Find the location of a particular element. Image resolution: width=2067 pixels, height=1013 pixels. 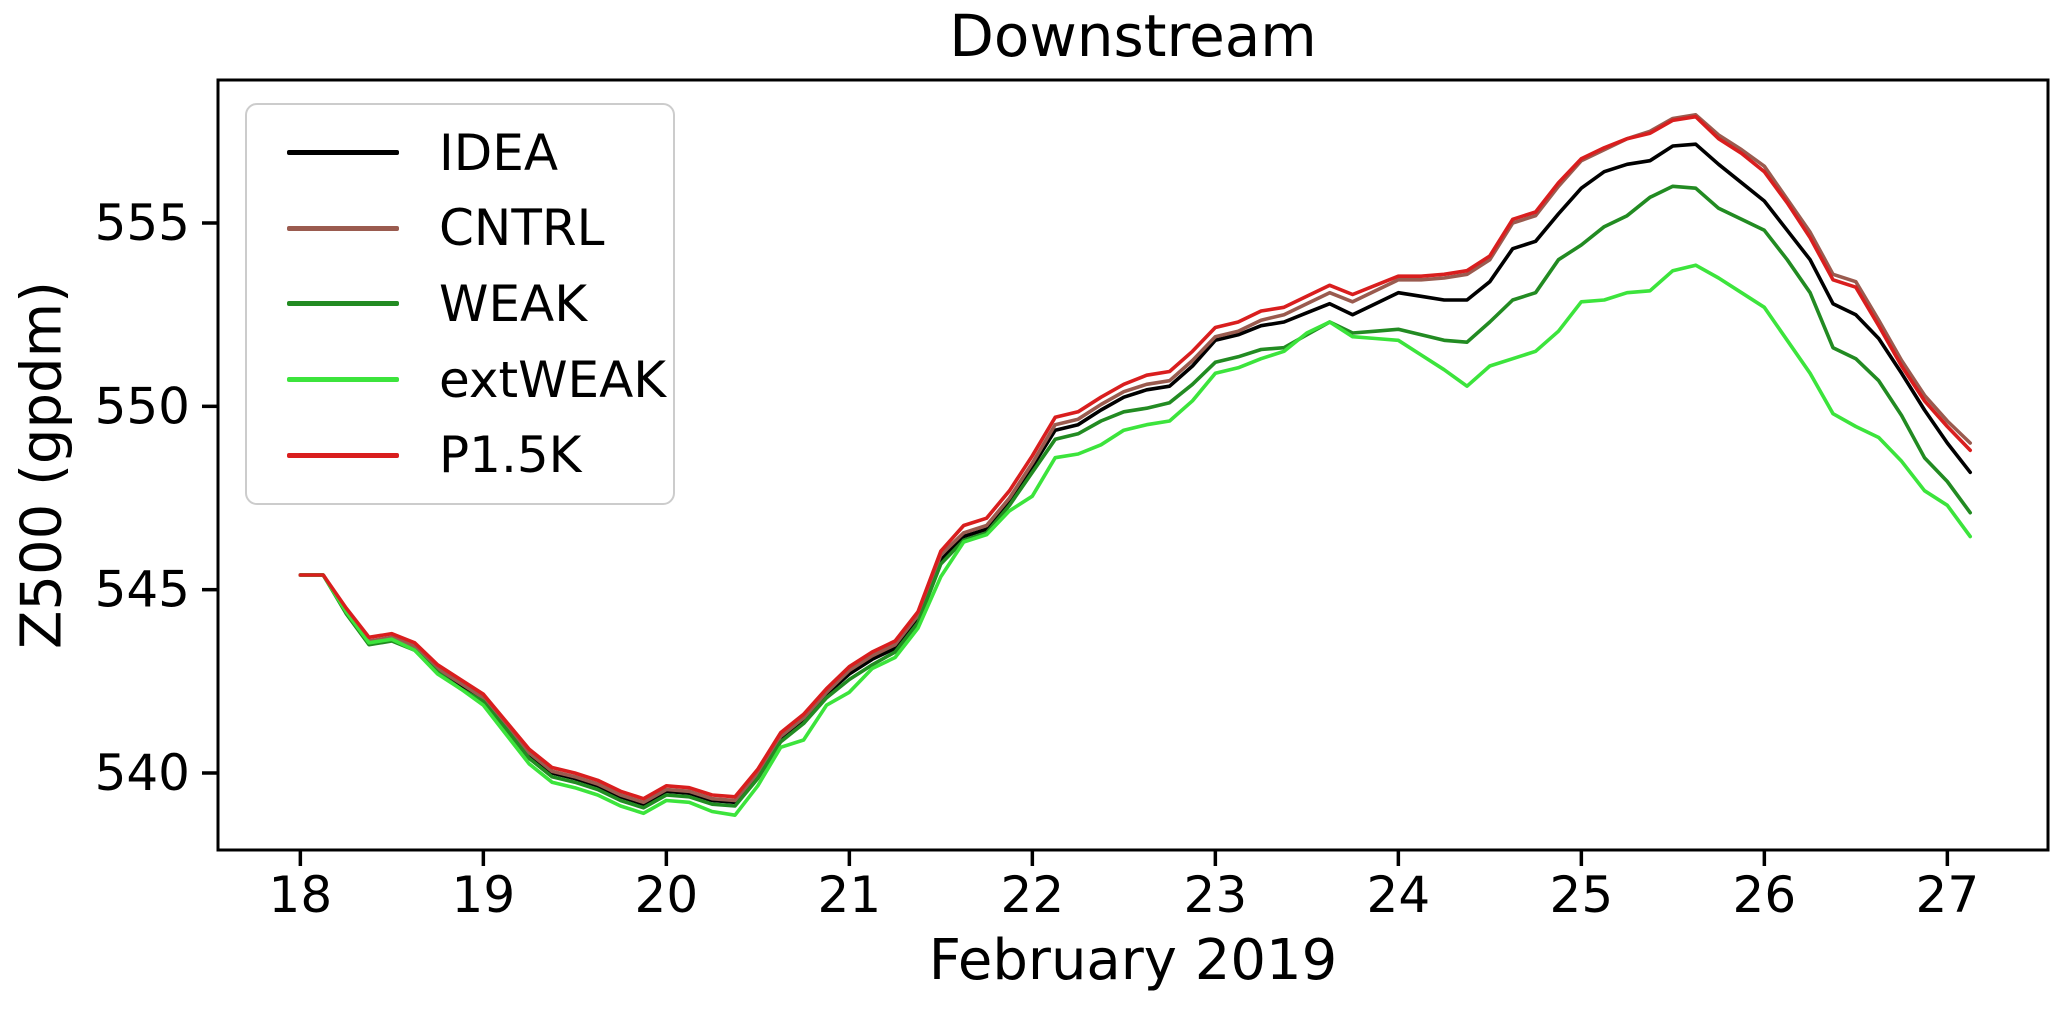

cntrl-line-swatch is located at coordinates (343, 228).